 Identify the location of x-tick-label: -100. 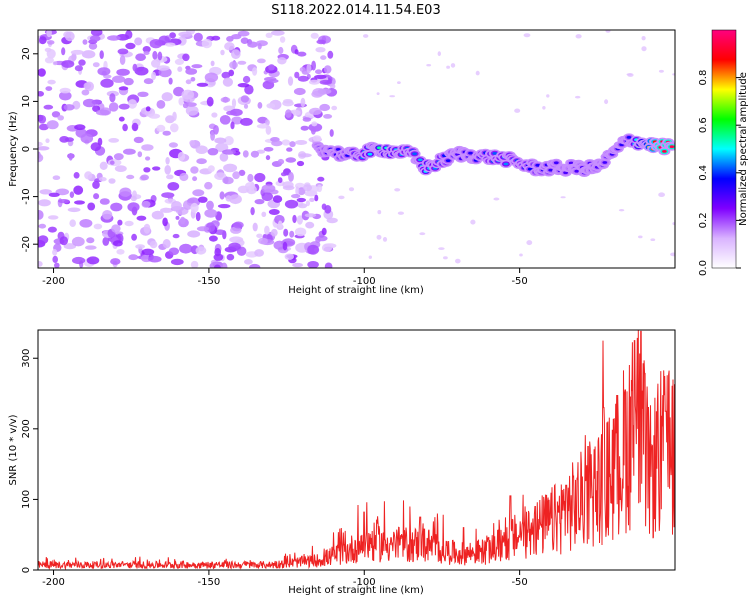
(364, 582).